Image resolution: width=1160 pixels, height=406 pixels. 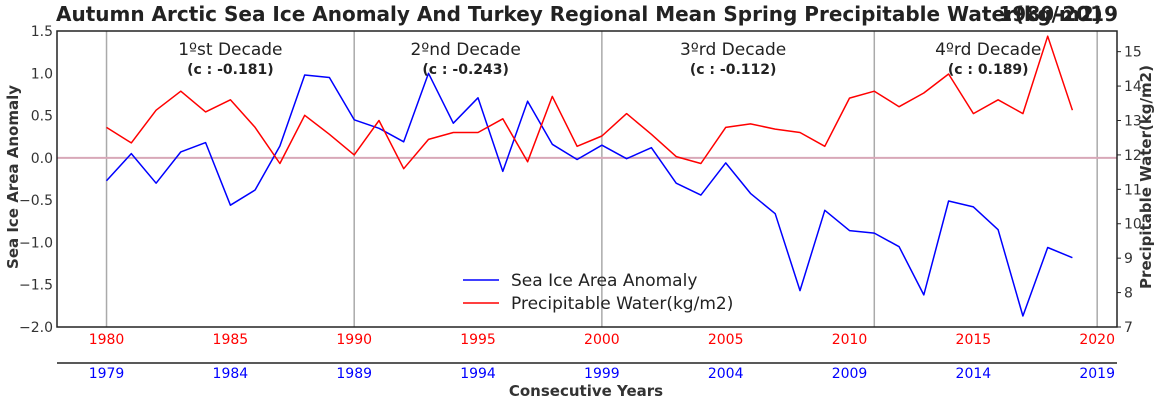 What do you see at coordinates (230, 70) in the screenshot?
I see `decade-correlation: (c : -0.181)` at bounding box center [230, 70].